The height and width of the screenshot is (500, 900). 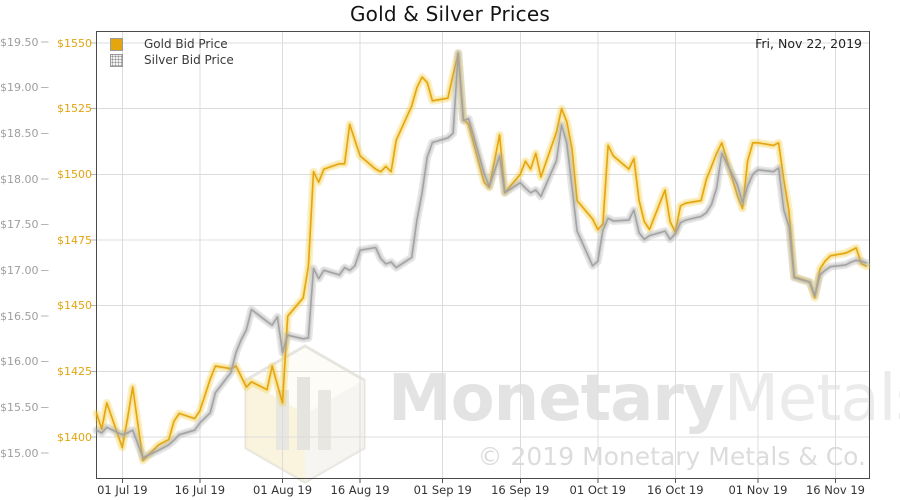 I want to click on watermark-brand-light: Metals, so click(x=811, y=399).